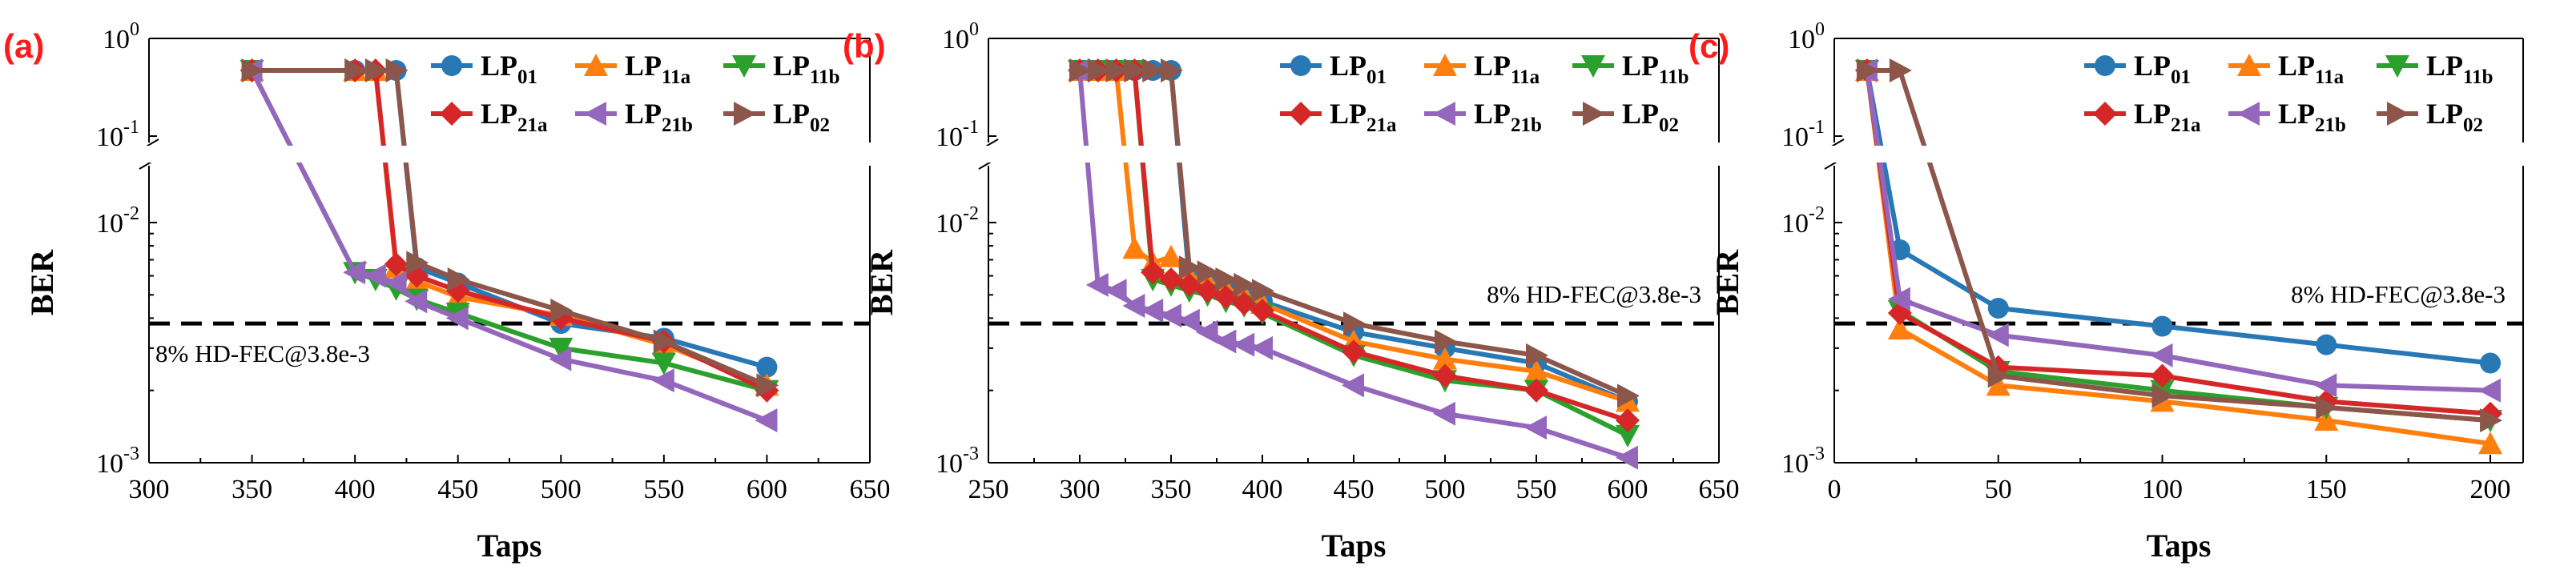  Describe the element at coordinates (2435, 69) in the screenshot. I see `legend-item-LP11b: LP11b` at that location.